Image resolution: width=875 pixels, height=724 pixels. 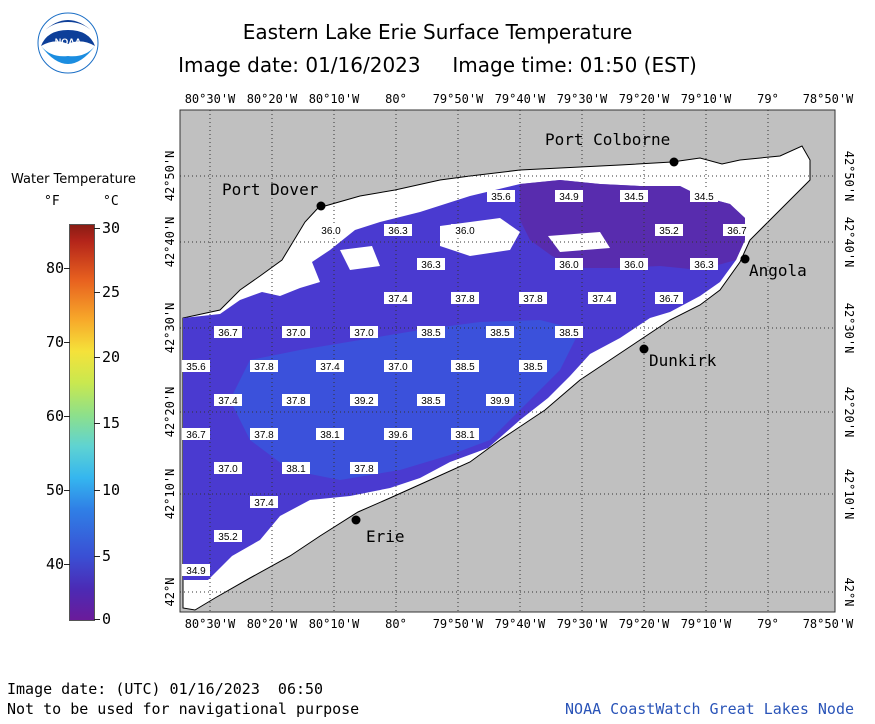 What do you see at coordinates (396, 624) in the screenshot?
I see `lon-label: 80°` at bounding box center [396, 624].